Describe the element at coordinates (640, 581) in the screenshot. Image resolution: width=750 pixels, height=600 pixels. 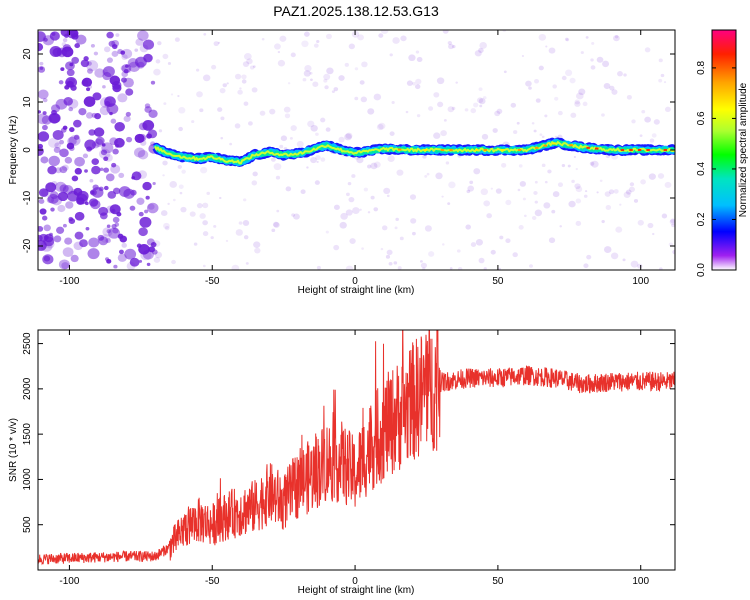
I see `snr-x-tick-label: 100` at that location.